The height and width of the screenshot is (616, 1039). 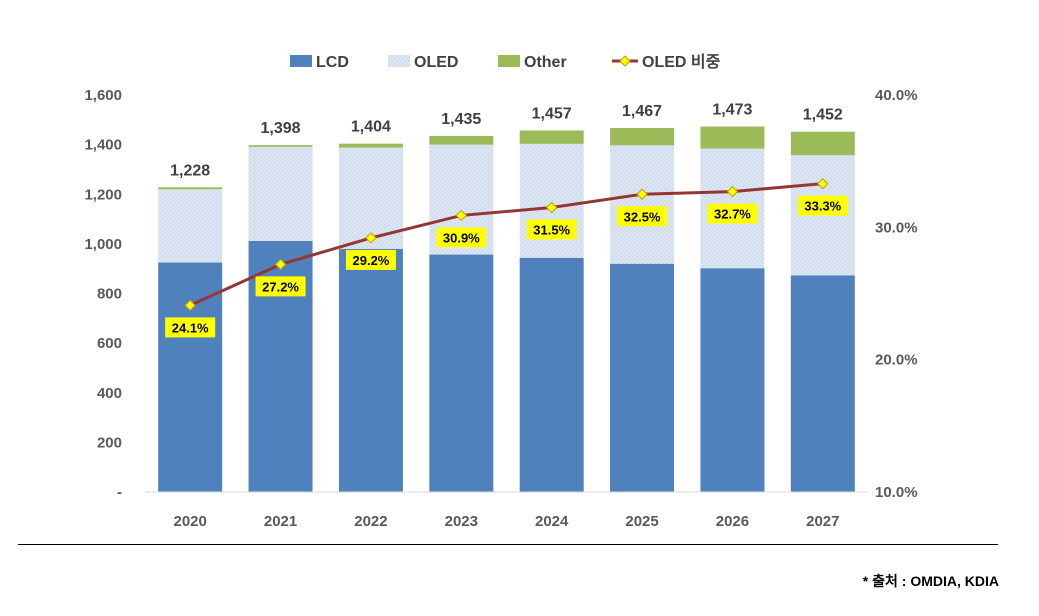 I want to click on legend-swatch-other, so click(x=509, y=61).